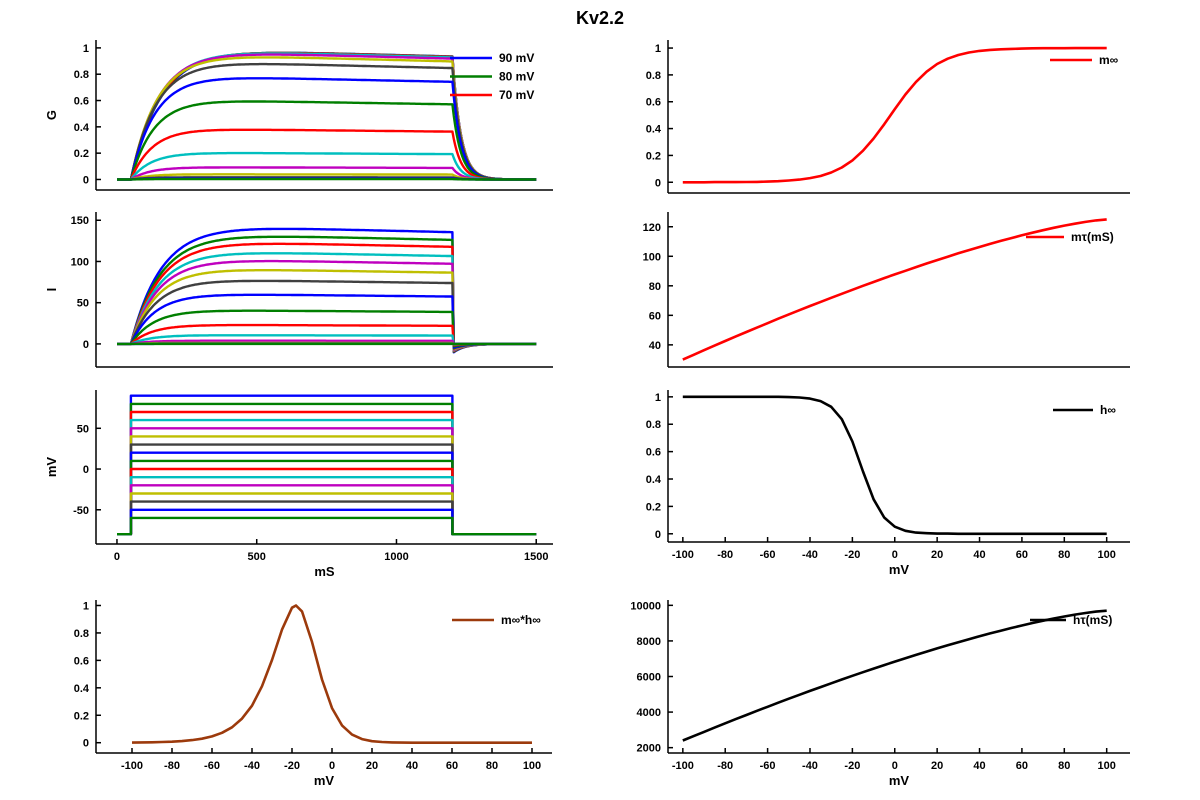 Image resolution: width=1200 pixels, height=800 pixels. What do you see at coordinates (655, 346) in the screenshot?
I see `y-tick-label: 40` at bounding box center [655, 346].